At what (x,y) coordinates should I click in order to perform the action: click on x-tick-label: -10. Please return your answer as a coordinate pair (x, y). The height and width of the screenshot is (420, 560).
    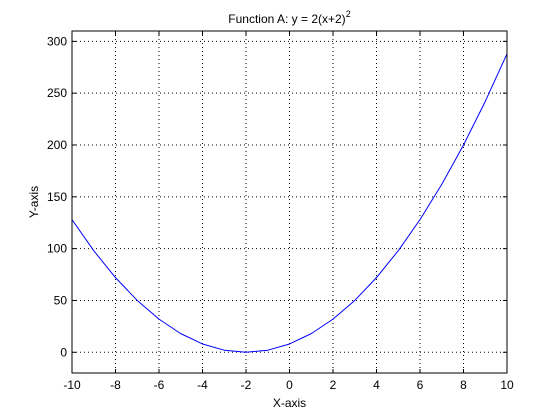
    Looking at the image, I should click on (72, 385).